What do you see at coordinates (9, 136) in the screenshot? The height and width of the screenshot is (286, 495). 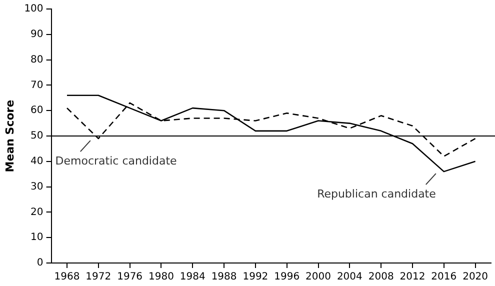 I see `y-axis-title: Mean Score` at bounding box center [9, 136].